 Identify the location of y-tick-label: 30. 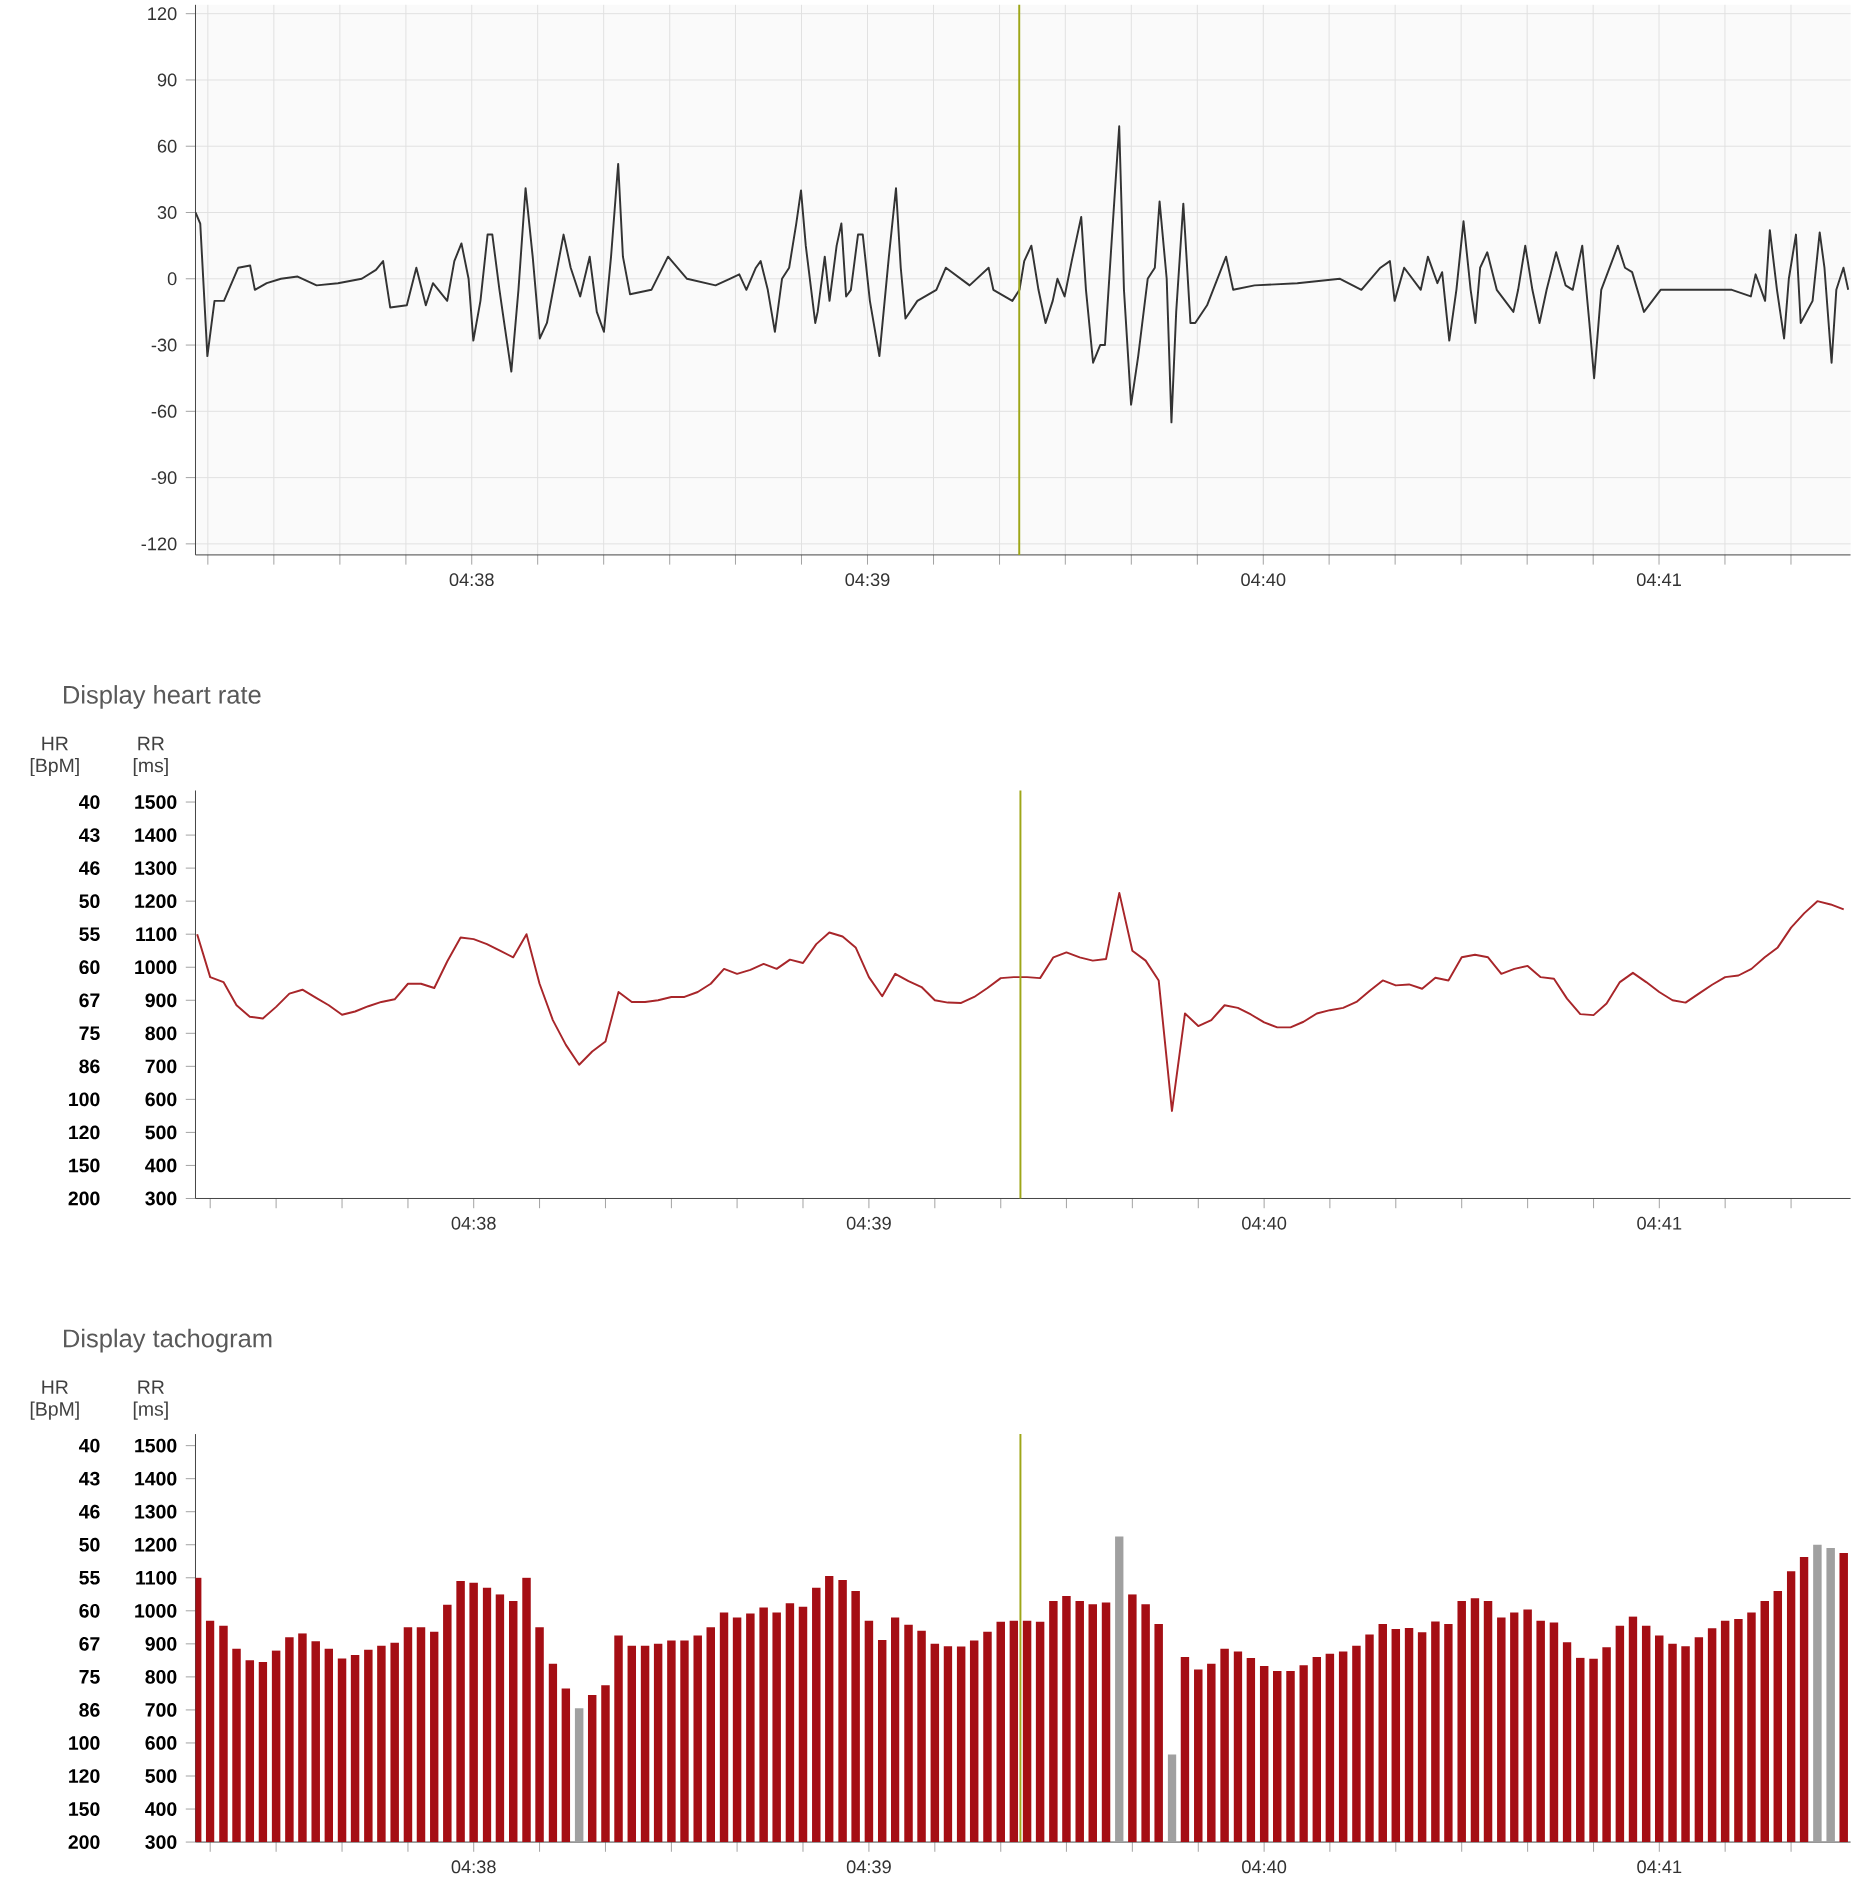
(167, 212).